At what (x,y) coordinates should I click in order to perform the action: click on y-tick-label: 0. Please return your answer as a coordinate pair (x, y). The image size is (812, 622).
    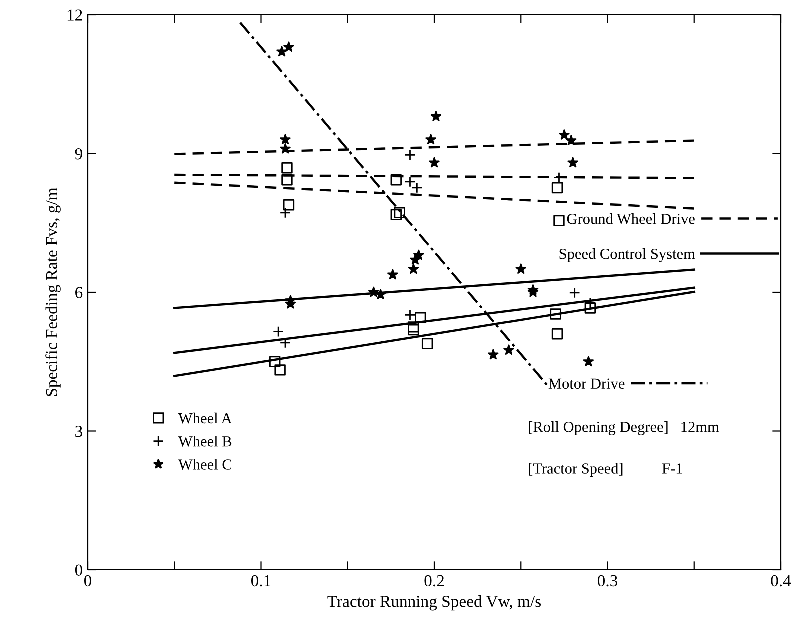
    Looking at the image, I should click on (79, 570).